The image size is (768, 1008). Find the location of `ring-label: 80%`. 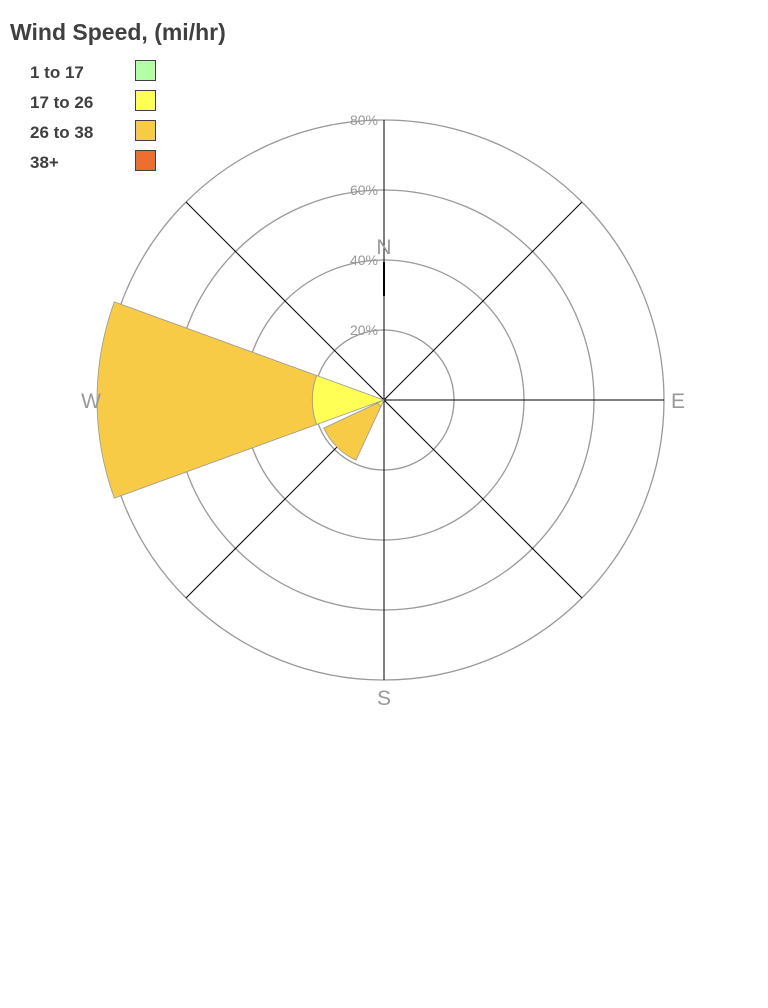

ring-label: 80% is located at coordinates (364, 120).